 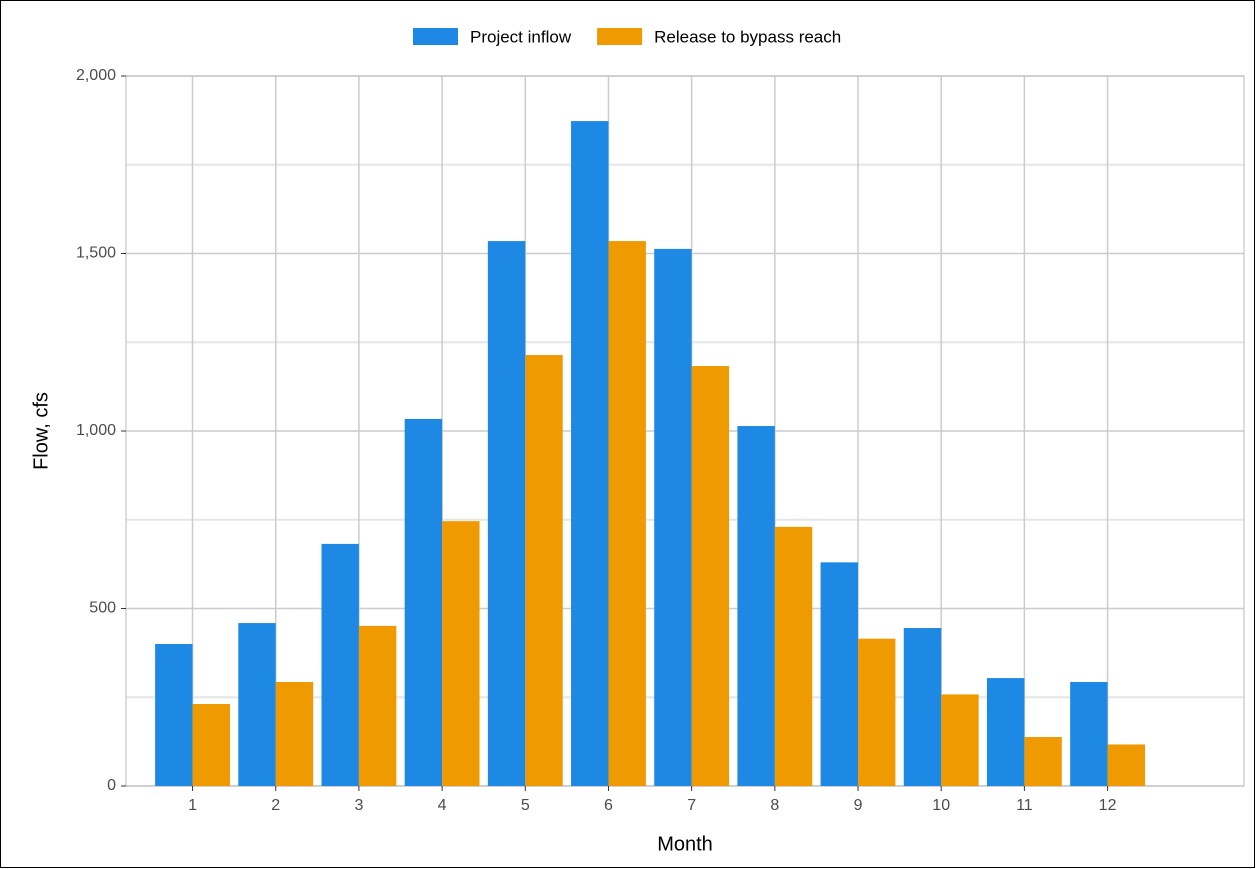 What do you see at coordinates (96, 75) in the screenshot?
I see `y-tick-label: 2,000` at bounding box center [96, 75].